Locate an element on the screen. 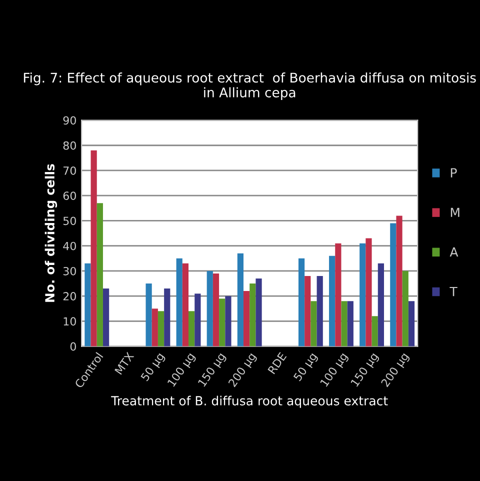  y-tick-label: 10 is located at coordinates (70, 321).